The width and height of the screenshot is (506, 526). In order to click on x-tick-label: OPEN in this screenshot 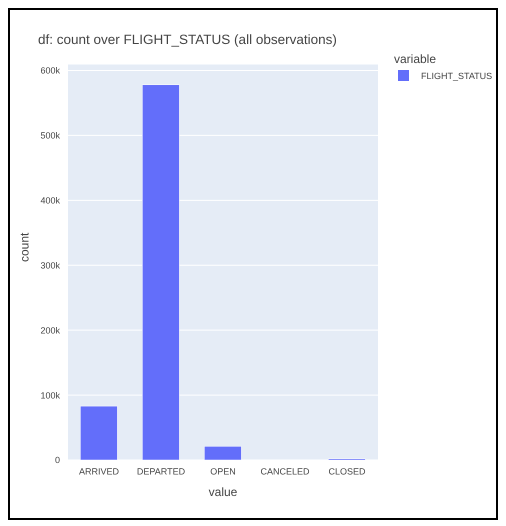, I will do `click(223, 471)`.